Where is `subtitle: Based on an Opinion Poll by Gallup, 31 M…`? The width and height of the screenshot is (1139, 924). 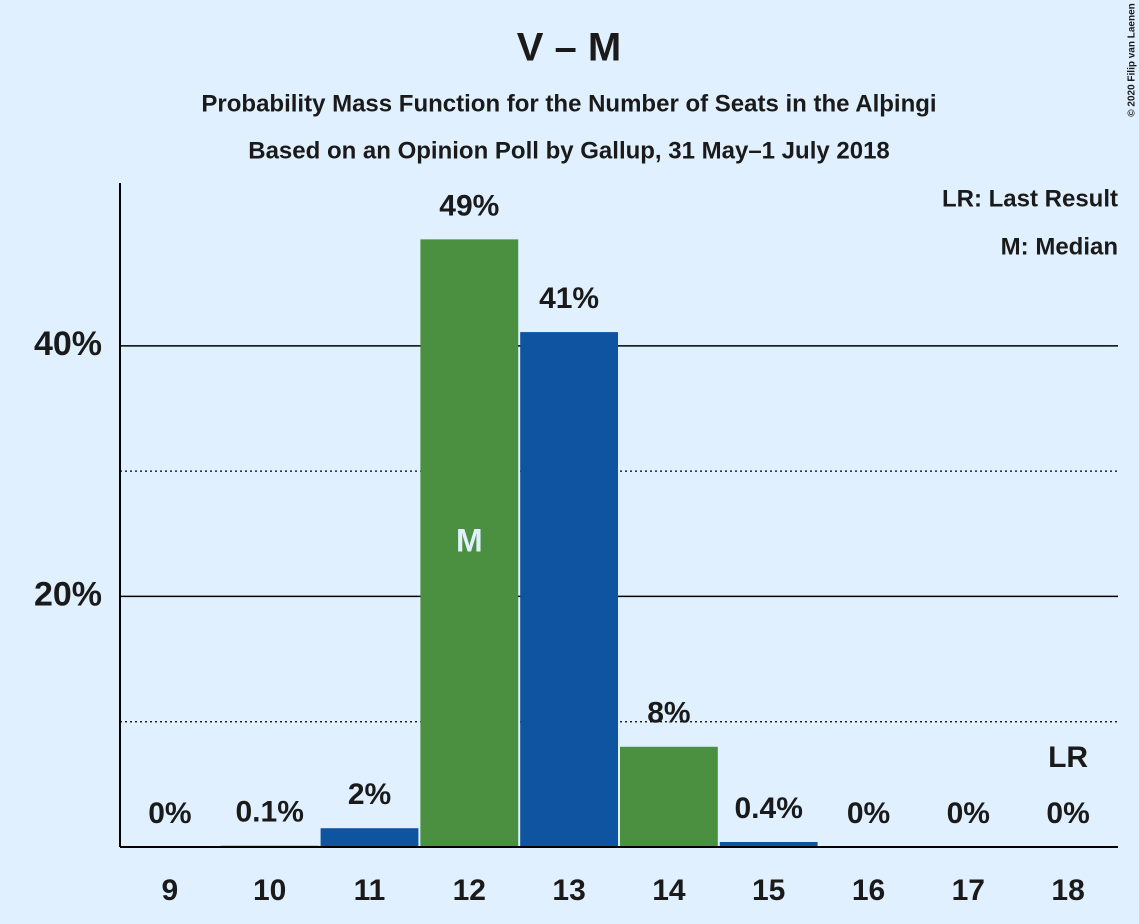 subtitle: Based on an Opinion Poll by Gallup, 31 M… is located at coordinates (569, 150).